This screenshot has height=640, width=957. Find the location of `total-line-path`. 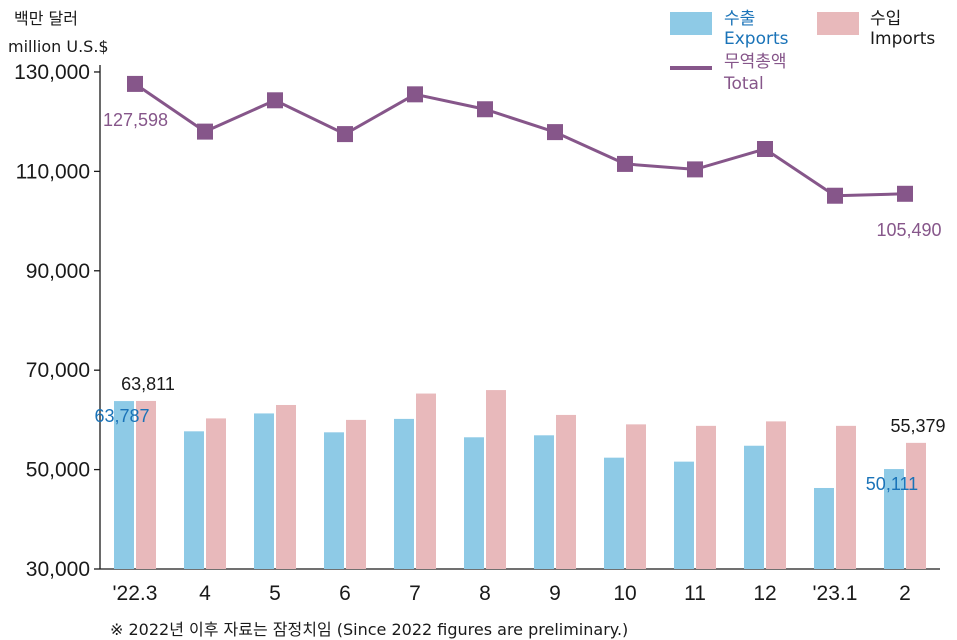

total-line-path is located at coordinates (520, 140).